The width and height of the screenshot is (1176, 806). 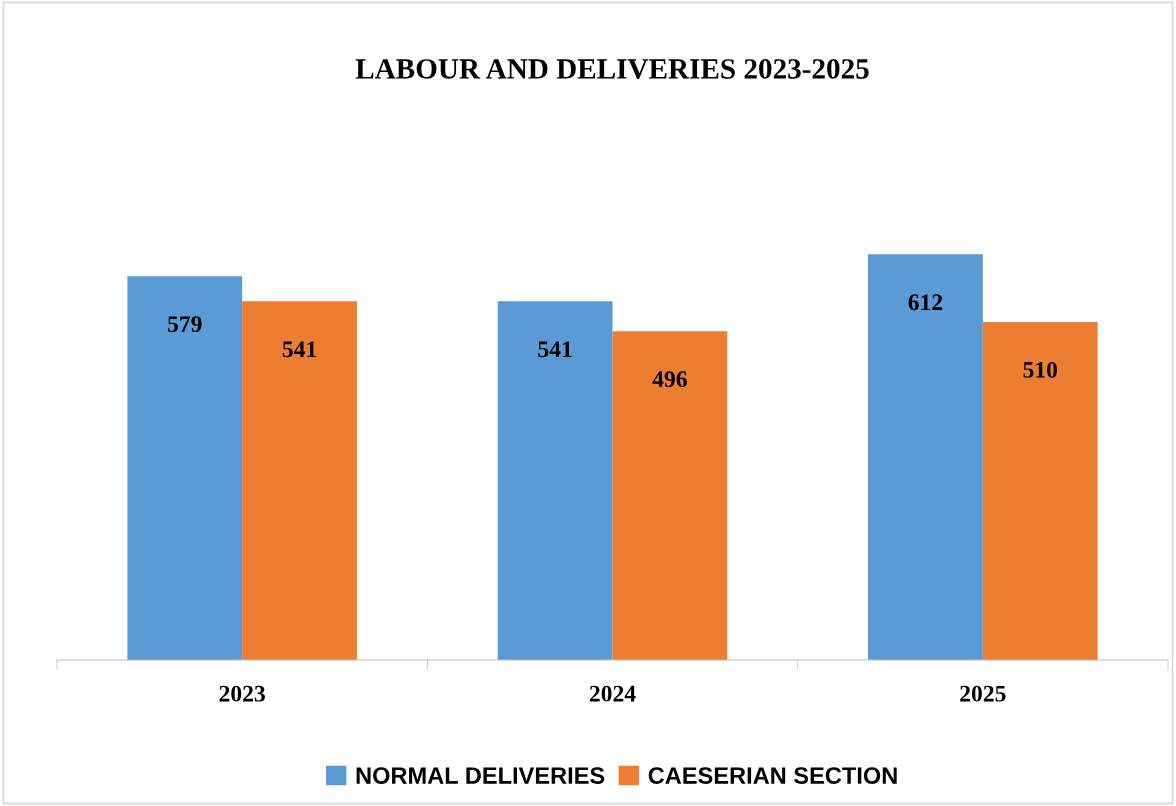 What do you see at coordinates (772, 775) in the screenshot?
I see `legend-label: CAESERIAN SECTION` at bounding box center [772, 775].